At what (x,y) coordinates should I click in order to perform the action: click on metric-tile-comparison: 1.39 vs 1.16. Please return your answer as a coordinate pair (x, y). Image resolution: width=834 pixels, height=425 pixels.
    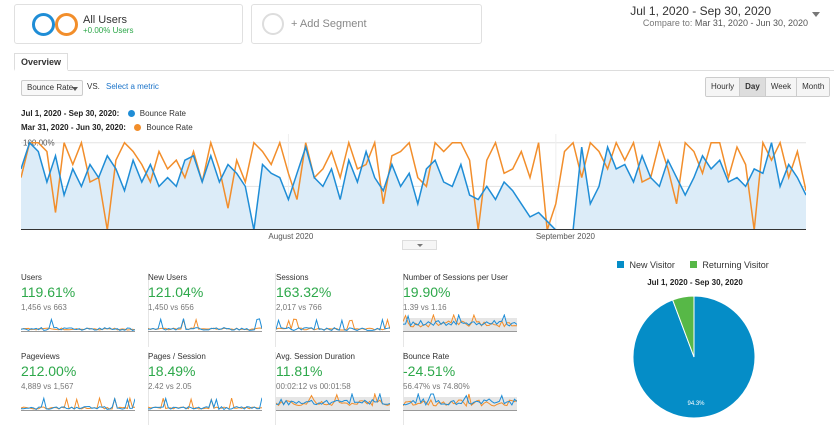
    Looking at the image, I should click on (425, 307).